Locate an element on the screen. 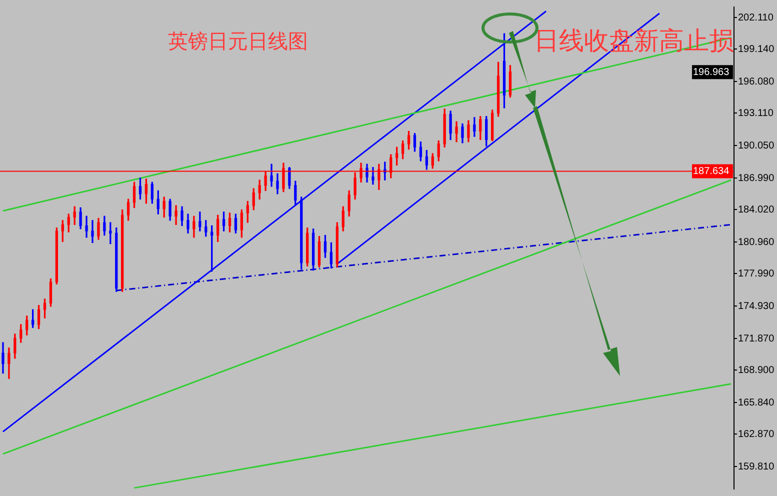  y-tick-label: 174.930 is located at coordinates (756, 306).